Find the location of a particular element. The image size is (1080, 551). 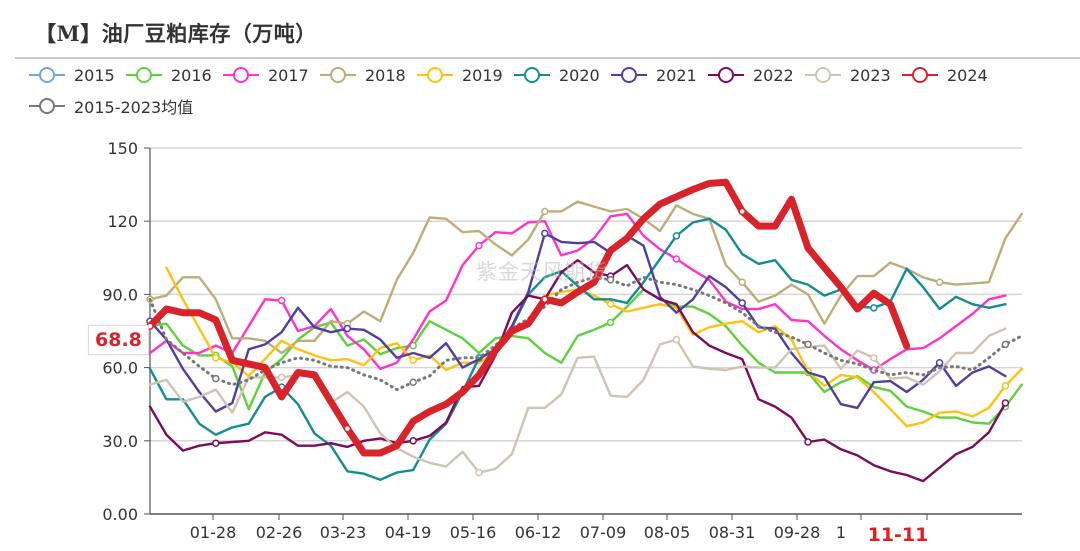

y-axis-labels: 0.00 30.0 60.0 90.0 120 150 is located at coordinates (120, 331).